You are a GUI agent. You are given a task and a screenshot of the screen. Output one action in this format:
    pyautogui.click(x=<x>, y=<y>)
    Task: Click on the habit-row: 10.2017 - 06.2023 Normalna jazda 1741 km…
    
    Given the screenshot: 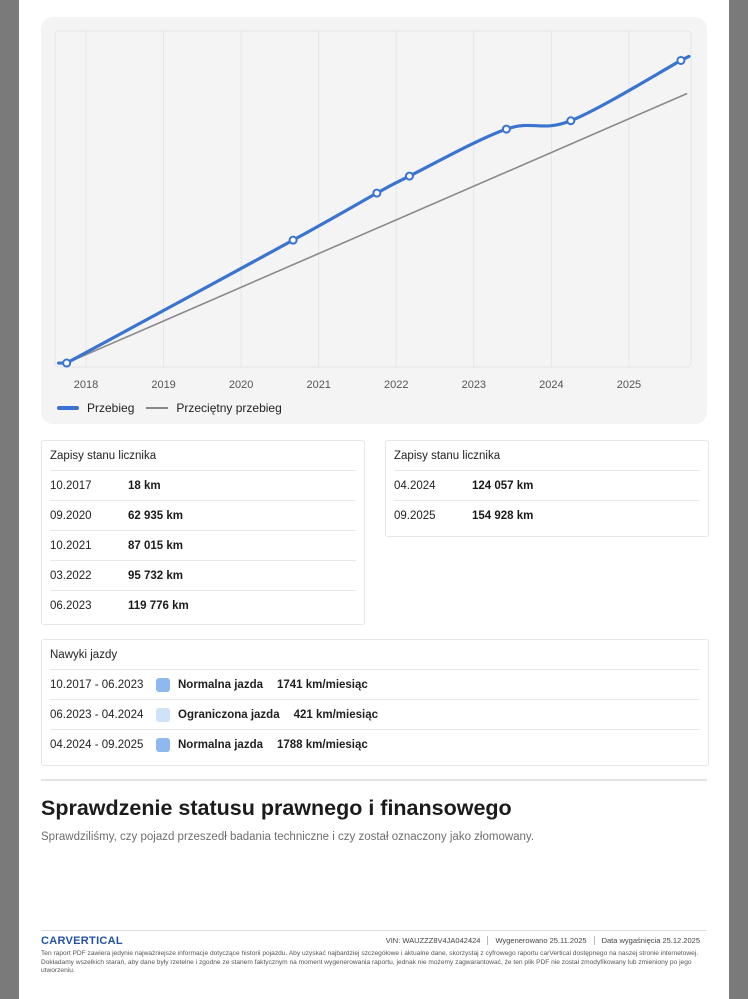 What is the action you would take?
    pyautogui.click(x=375, y=684)
    